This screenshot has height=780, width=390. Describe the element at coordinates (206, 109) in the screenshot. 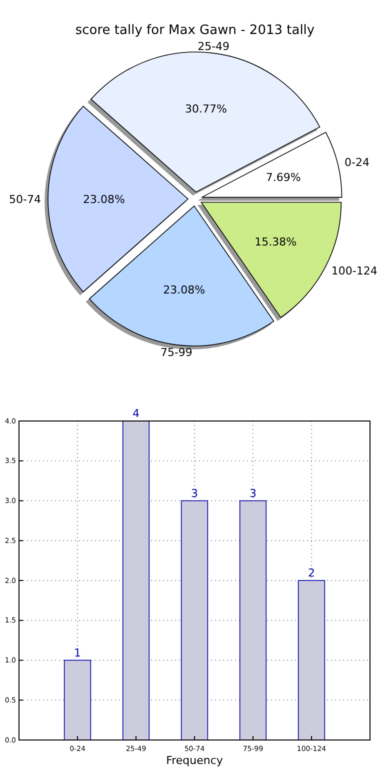

I see `data-label: 30.77%` at that location.